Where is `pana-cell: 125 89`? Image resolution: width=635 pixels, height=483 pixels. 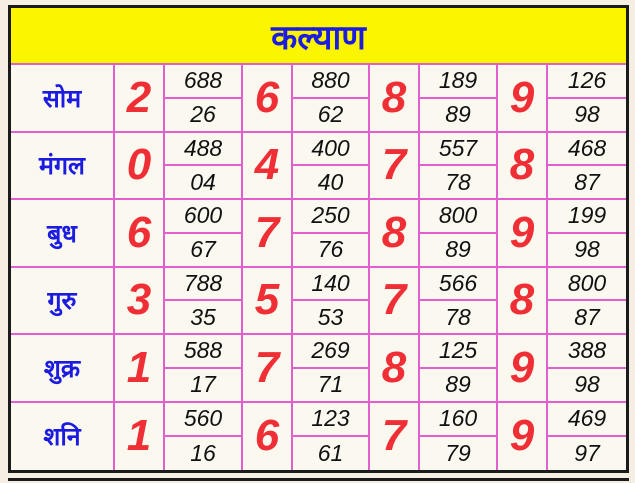 pana-cell: 125 89 is located at coordinates (459, 369).